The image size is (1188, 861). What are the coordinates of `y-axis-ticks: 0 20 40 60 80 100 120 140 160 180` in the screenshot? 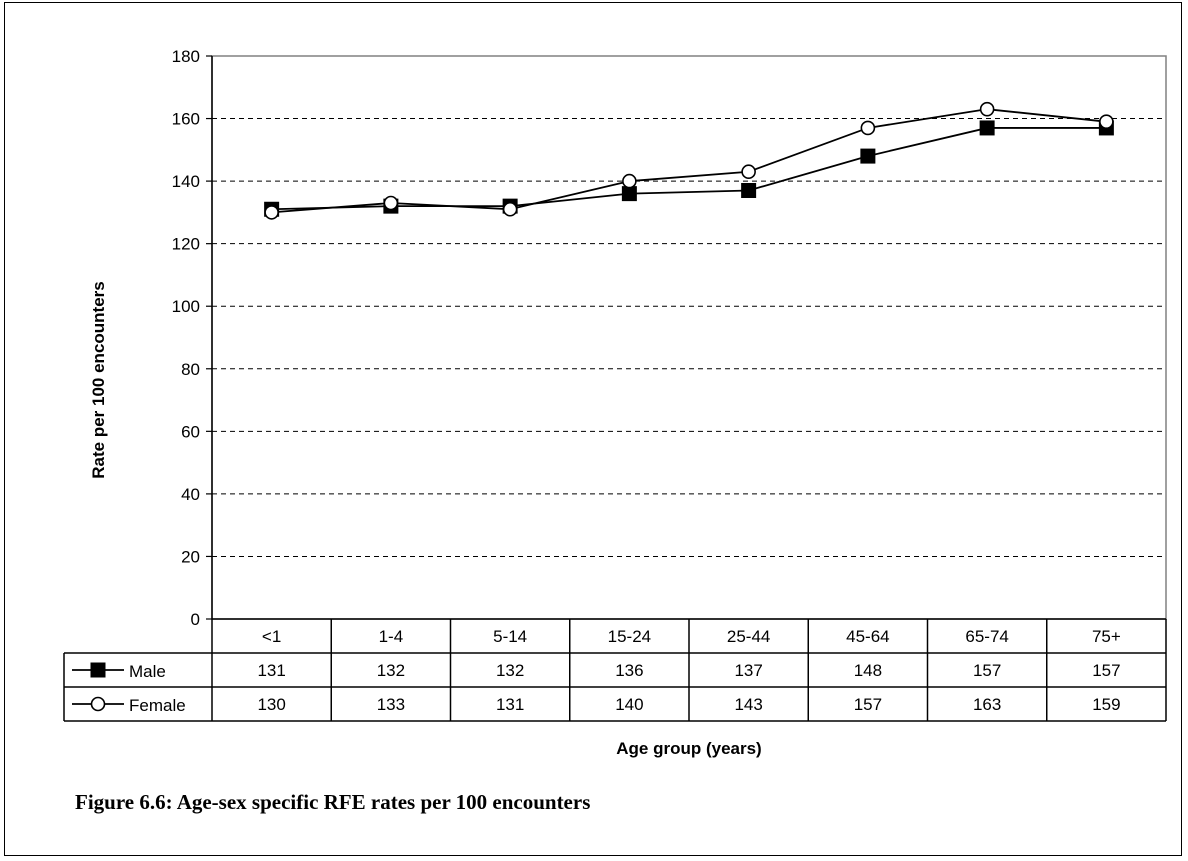 It's located at (192, 338).